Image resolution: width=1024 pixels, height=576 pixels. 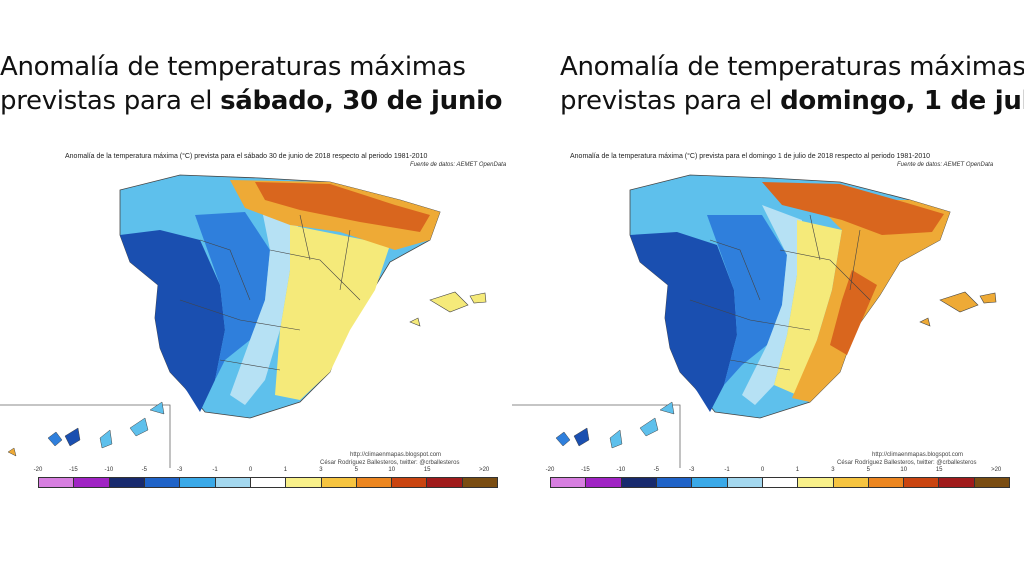 I want to click on orange-east-region, so click(x=871, y=301).